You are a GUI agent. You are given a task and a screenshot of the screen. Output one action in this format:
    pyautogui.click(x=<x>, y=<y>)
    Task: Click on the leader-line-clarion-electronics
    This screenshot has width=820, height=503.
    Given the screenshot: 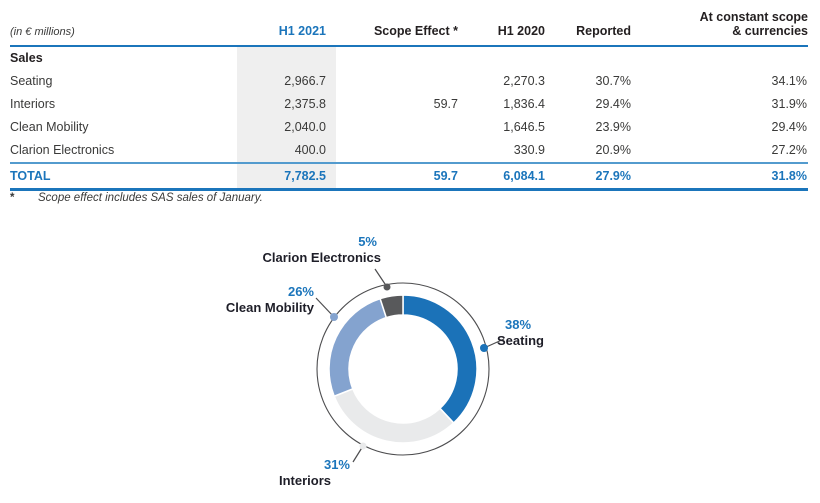 What is the action you would take?
    pyautogui.click(x=381, y=278)
    